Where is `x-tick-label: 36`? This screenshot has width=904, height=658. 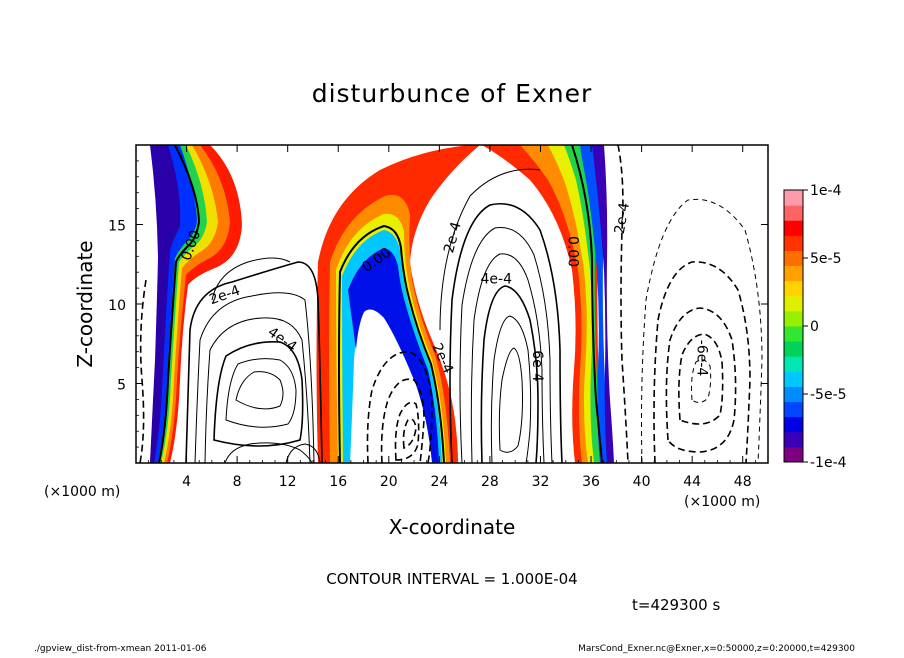 x-tick-label: 36 is located at coordinates (591, 482).